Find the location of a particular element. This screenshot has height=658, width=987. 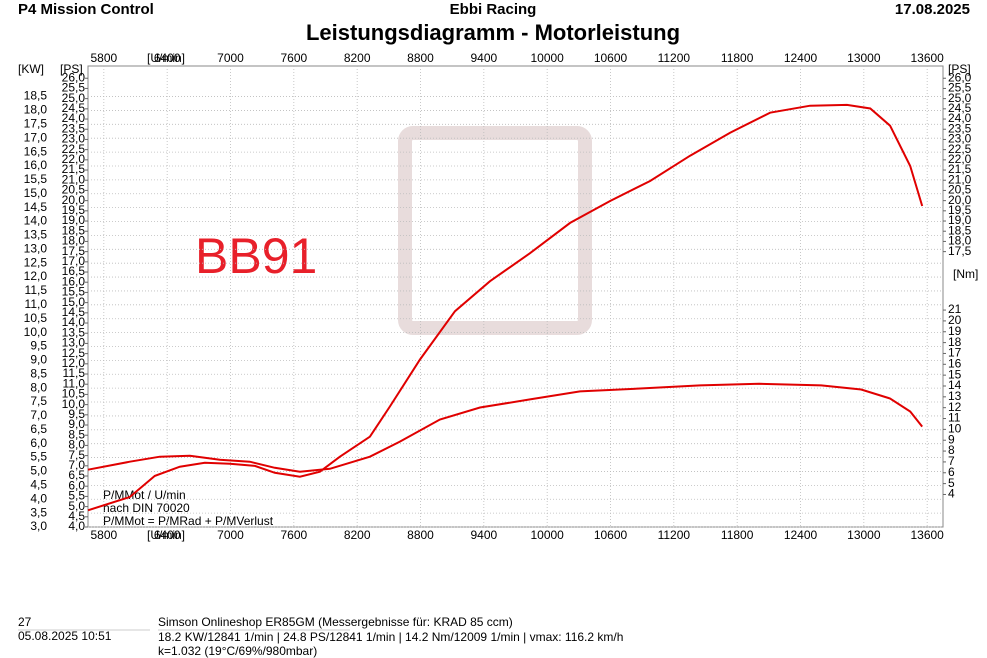

y3-tick-label: 12 is located at coordinates (955, 407).